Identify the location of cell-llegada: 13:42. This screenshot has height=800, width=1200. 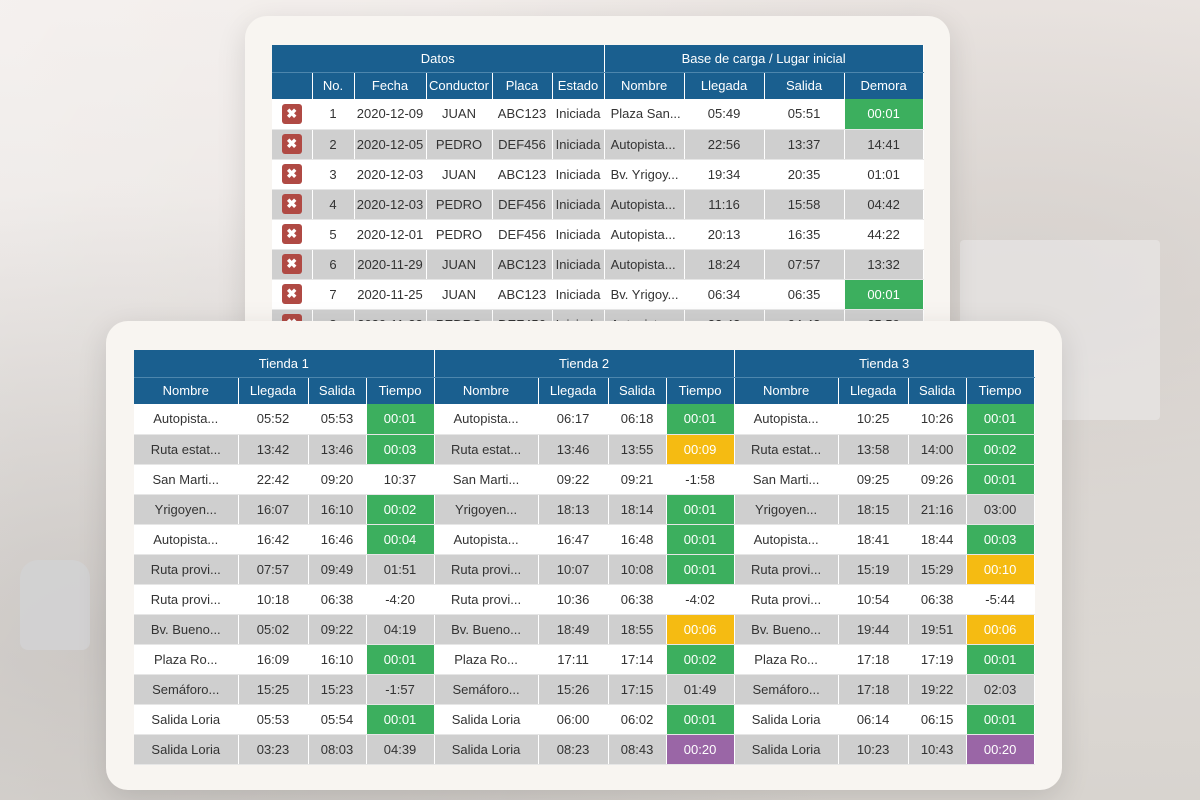
(273, 449).